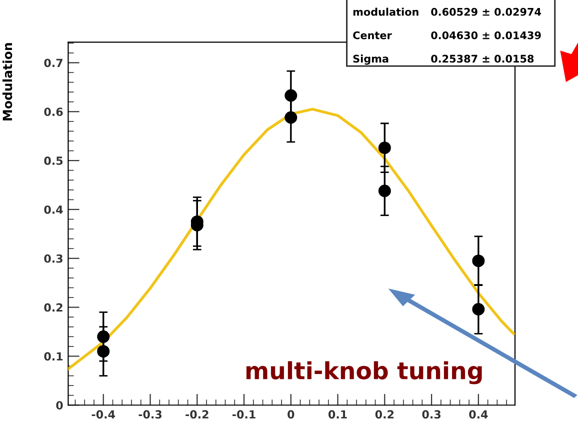 This screenshot has width=578, height=426. What do you see at coordinates (53, 307) in the screenshot?
I see `y-tick-label: 0.2` at bounding box center [53, 307].